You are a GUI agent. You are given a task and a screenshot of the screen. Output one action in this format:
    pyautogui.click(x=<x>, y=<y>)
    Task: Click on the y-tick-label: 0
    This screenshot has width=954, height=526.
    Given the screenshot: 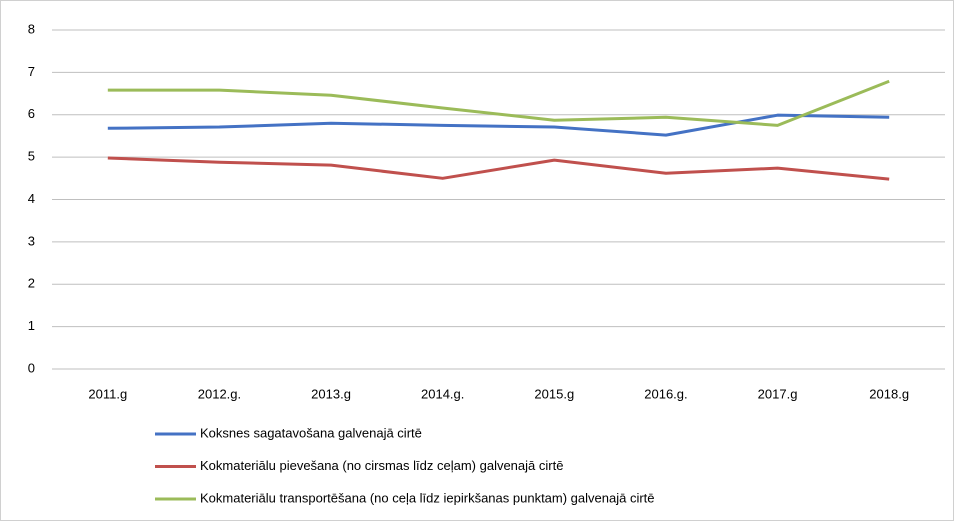 What is the action you would take?
    pyautogui.click(x=31, y=367)
    